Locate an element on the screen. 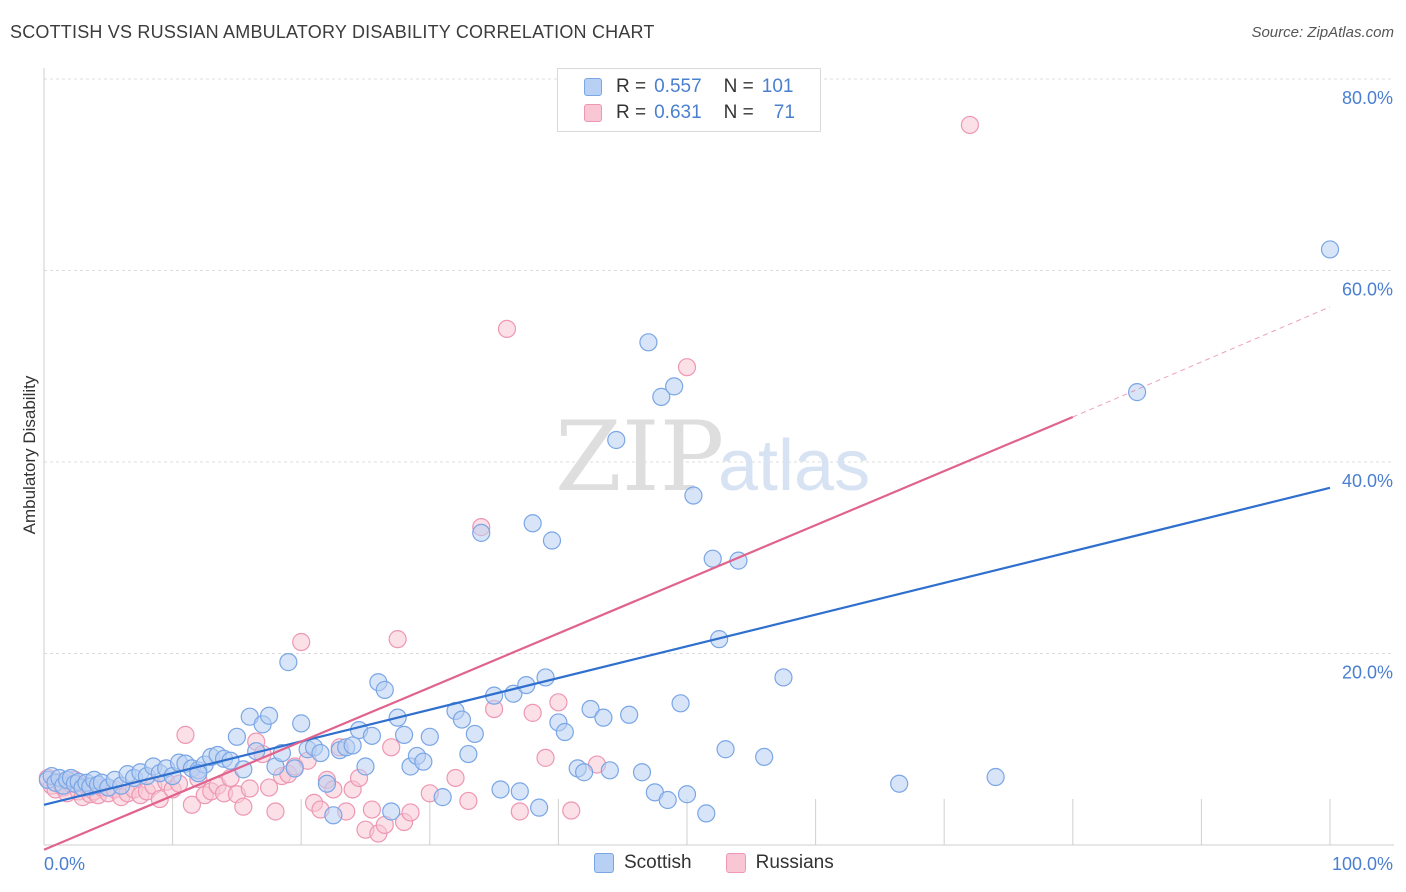 This screenshot has height=892, width=1406. watermark: ZIP atlas is located at coordinates (712, 457).